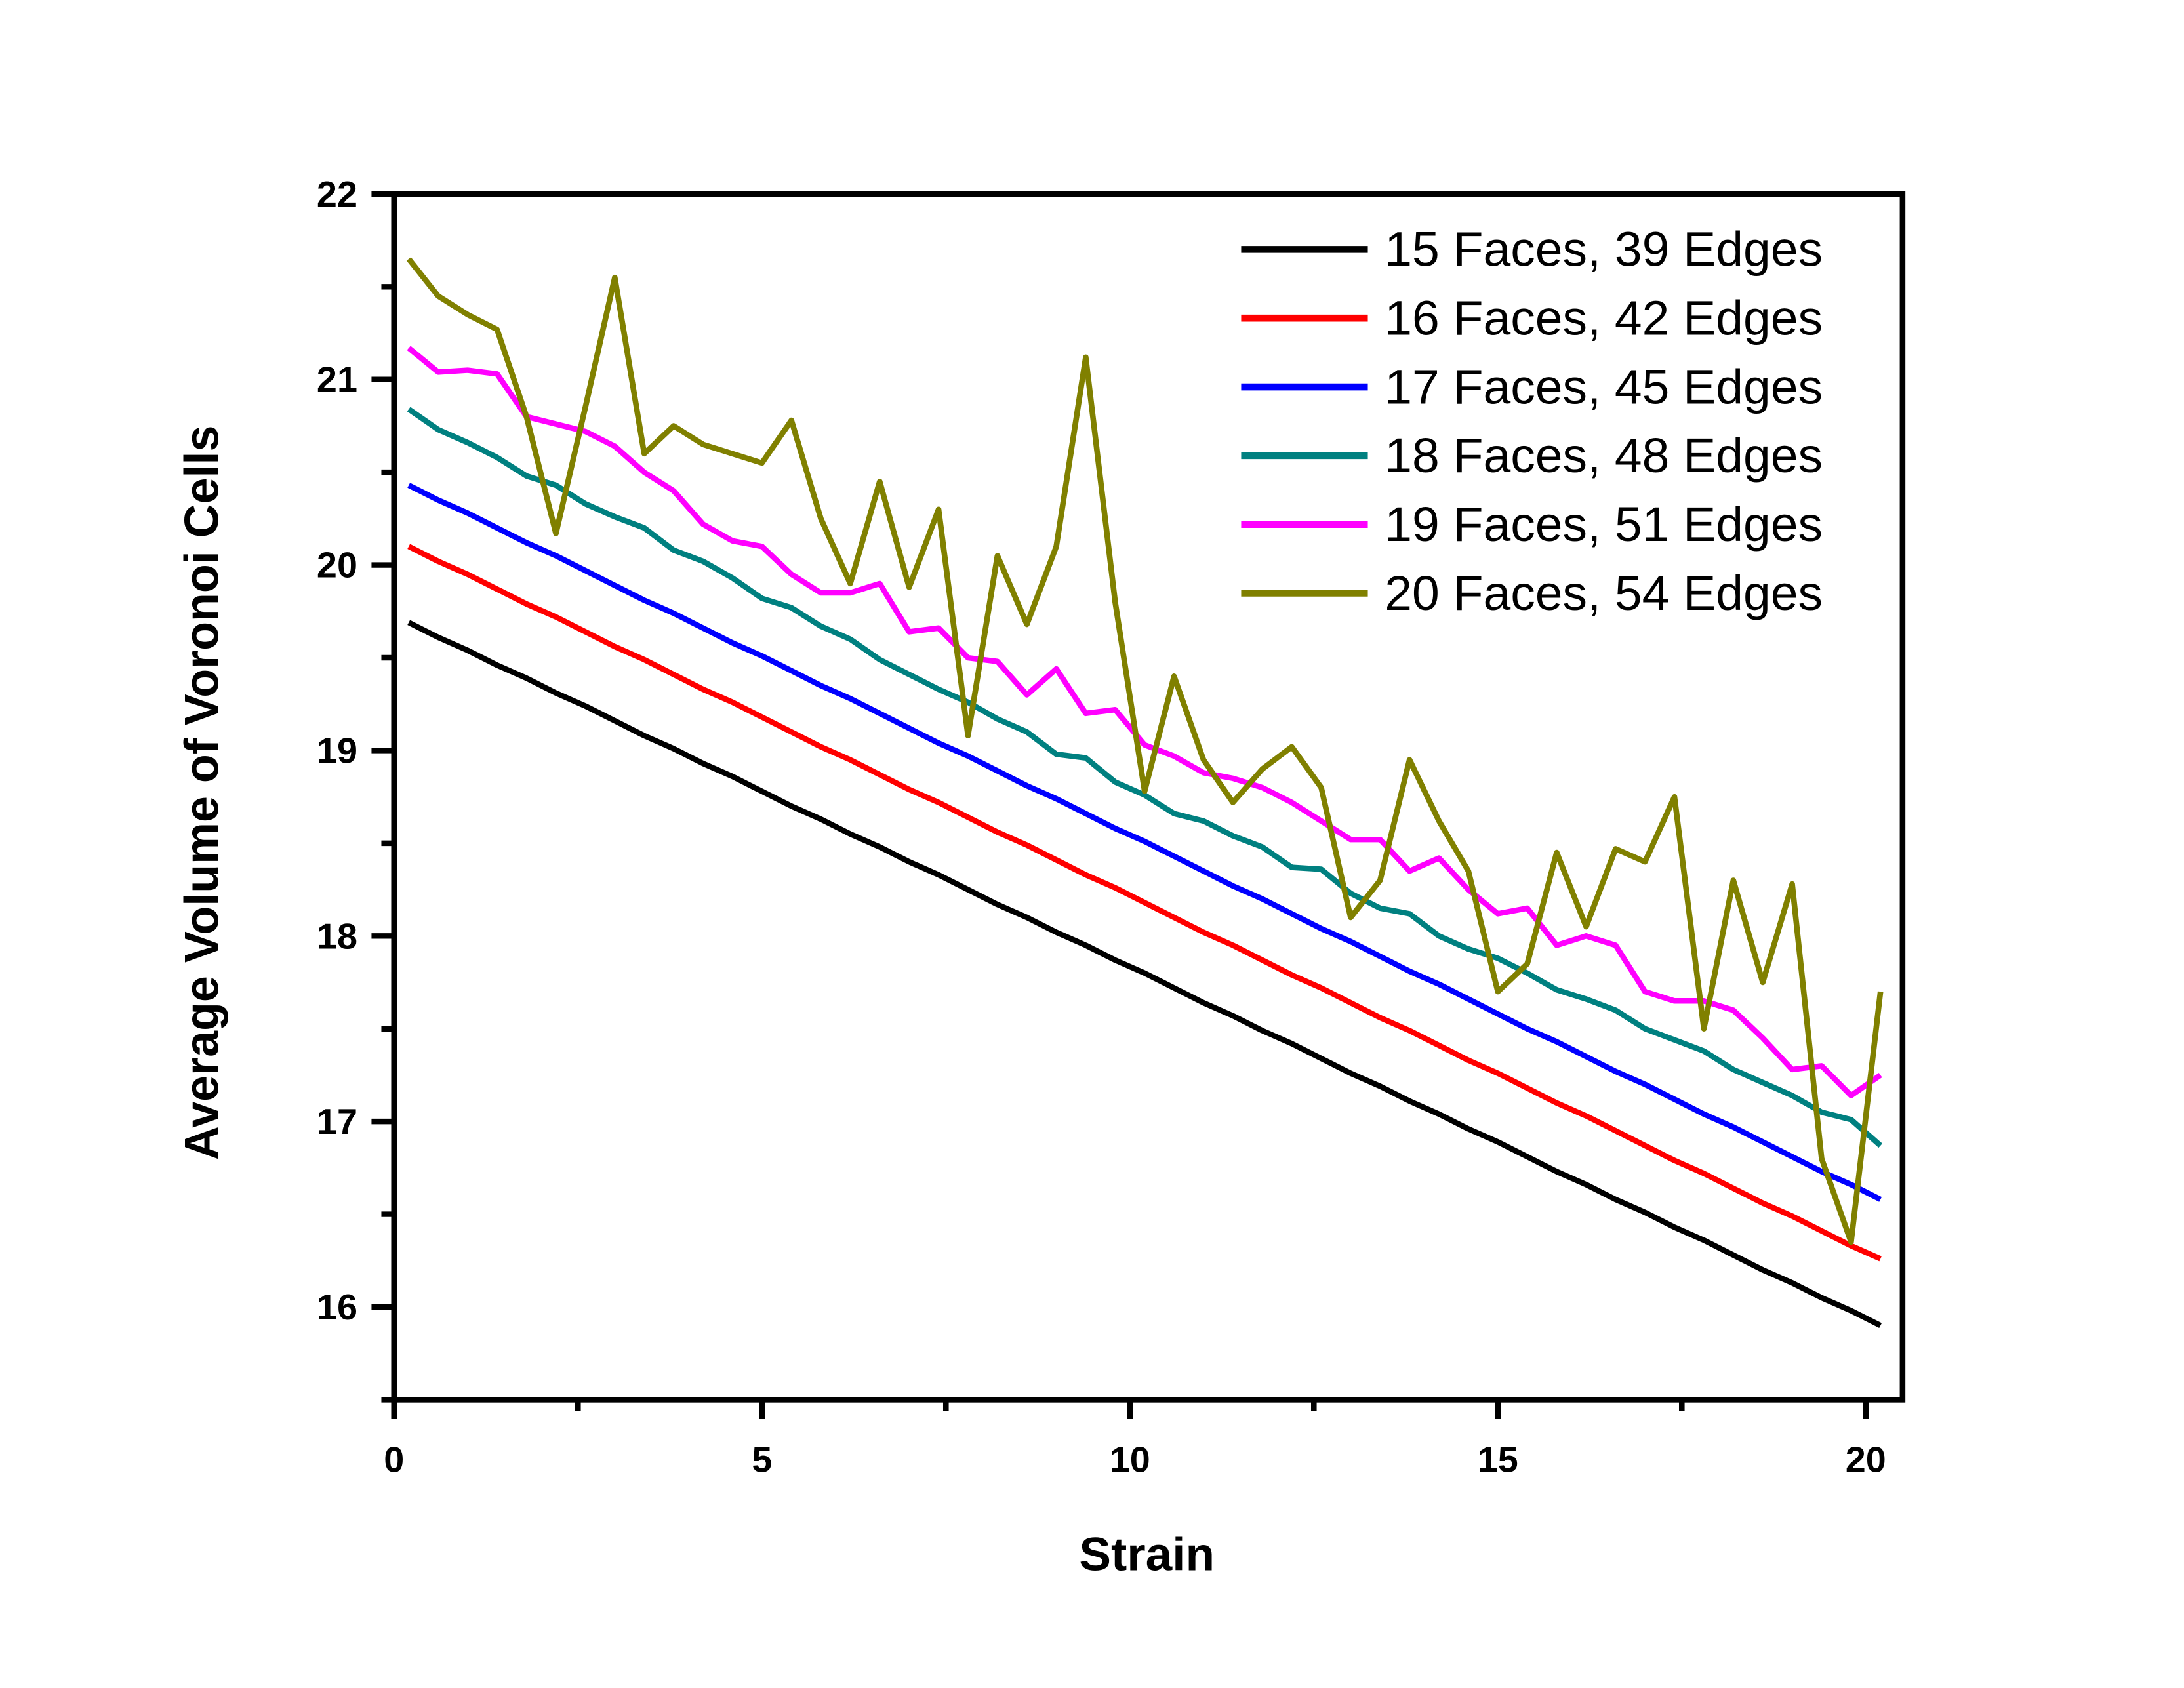  What do you see at coordinates (1604, 249) in the screenshot?
I see `legend-label: 15 Faces, 39 Edges` at bounding box center [1604, 249].